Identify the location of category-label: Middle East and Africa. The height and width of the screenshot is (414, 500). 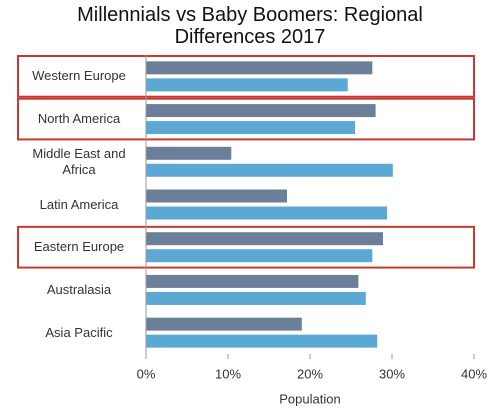
(79, 161).